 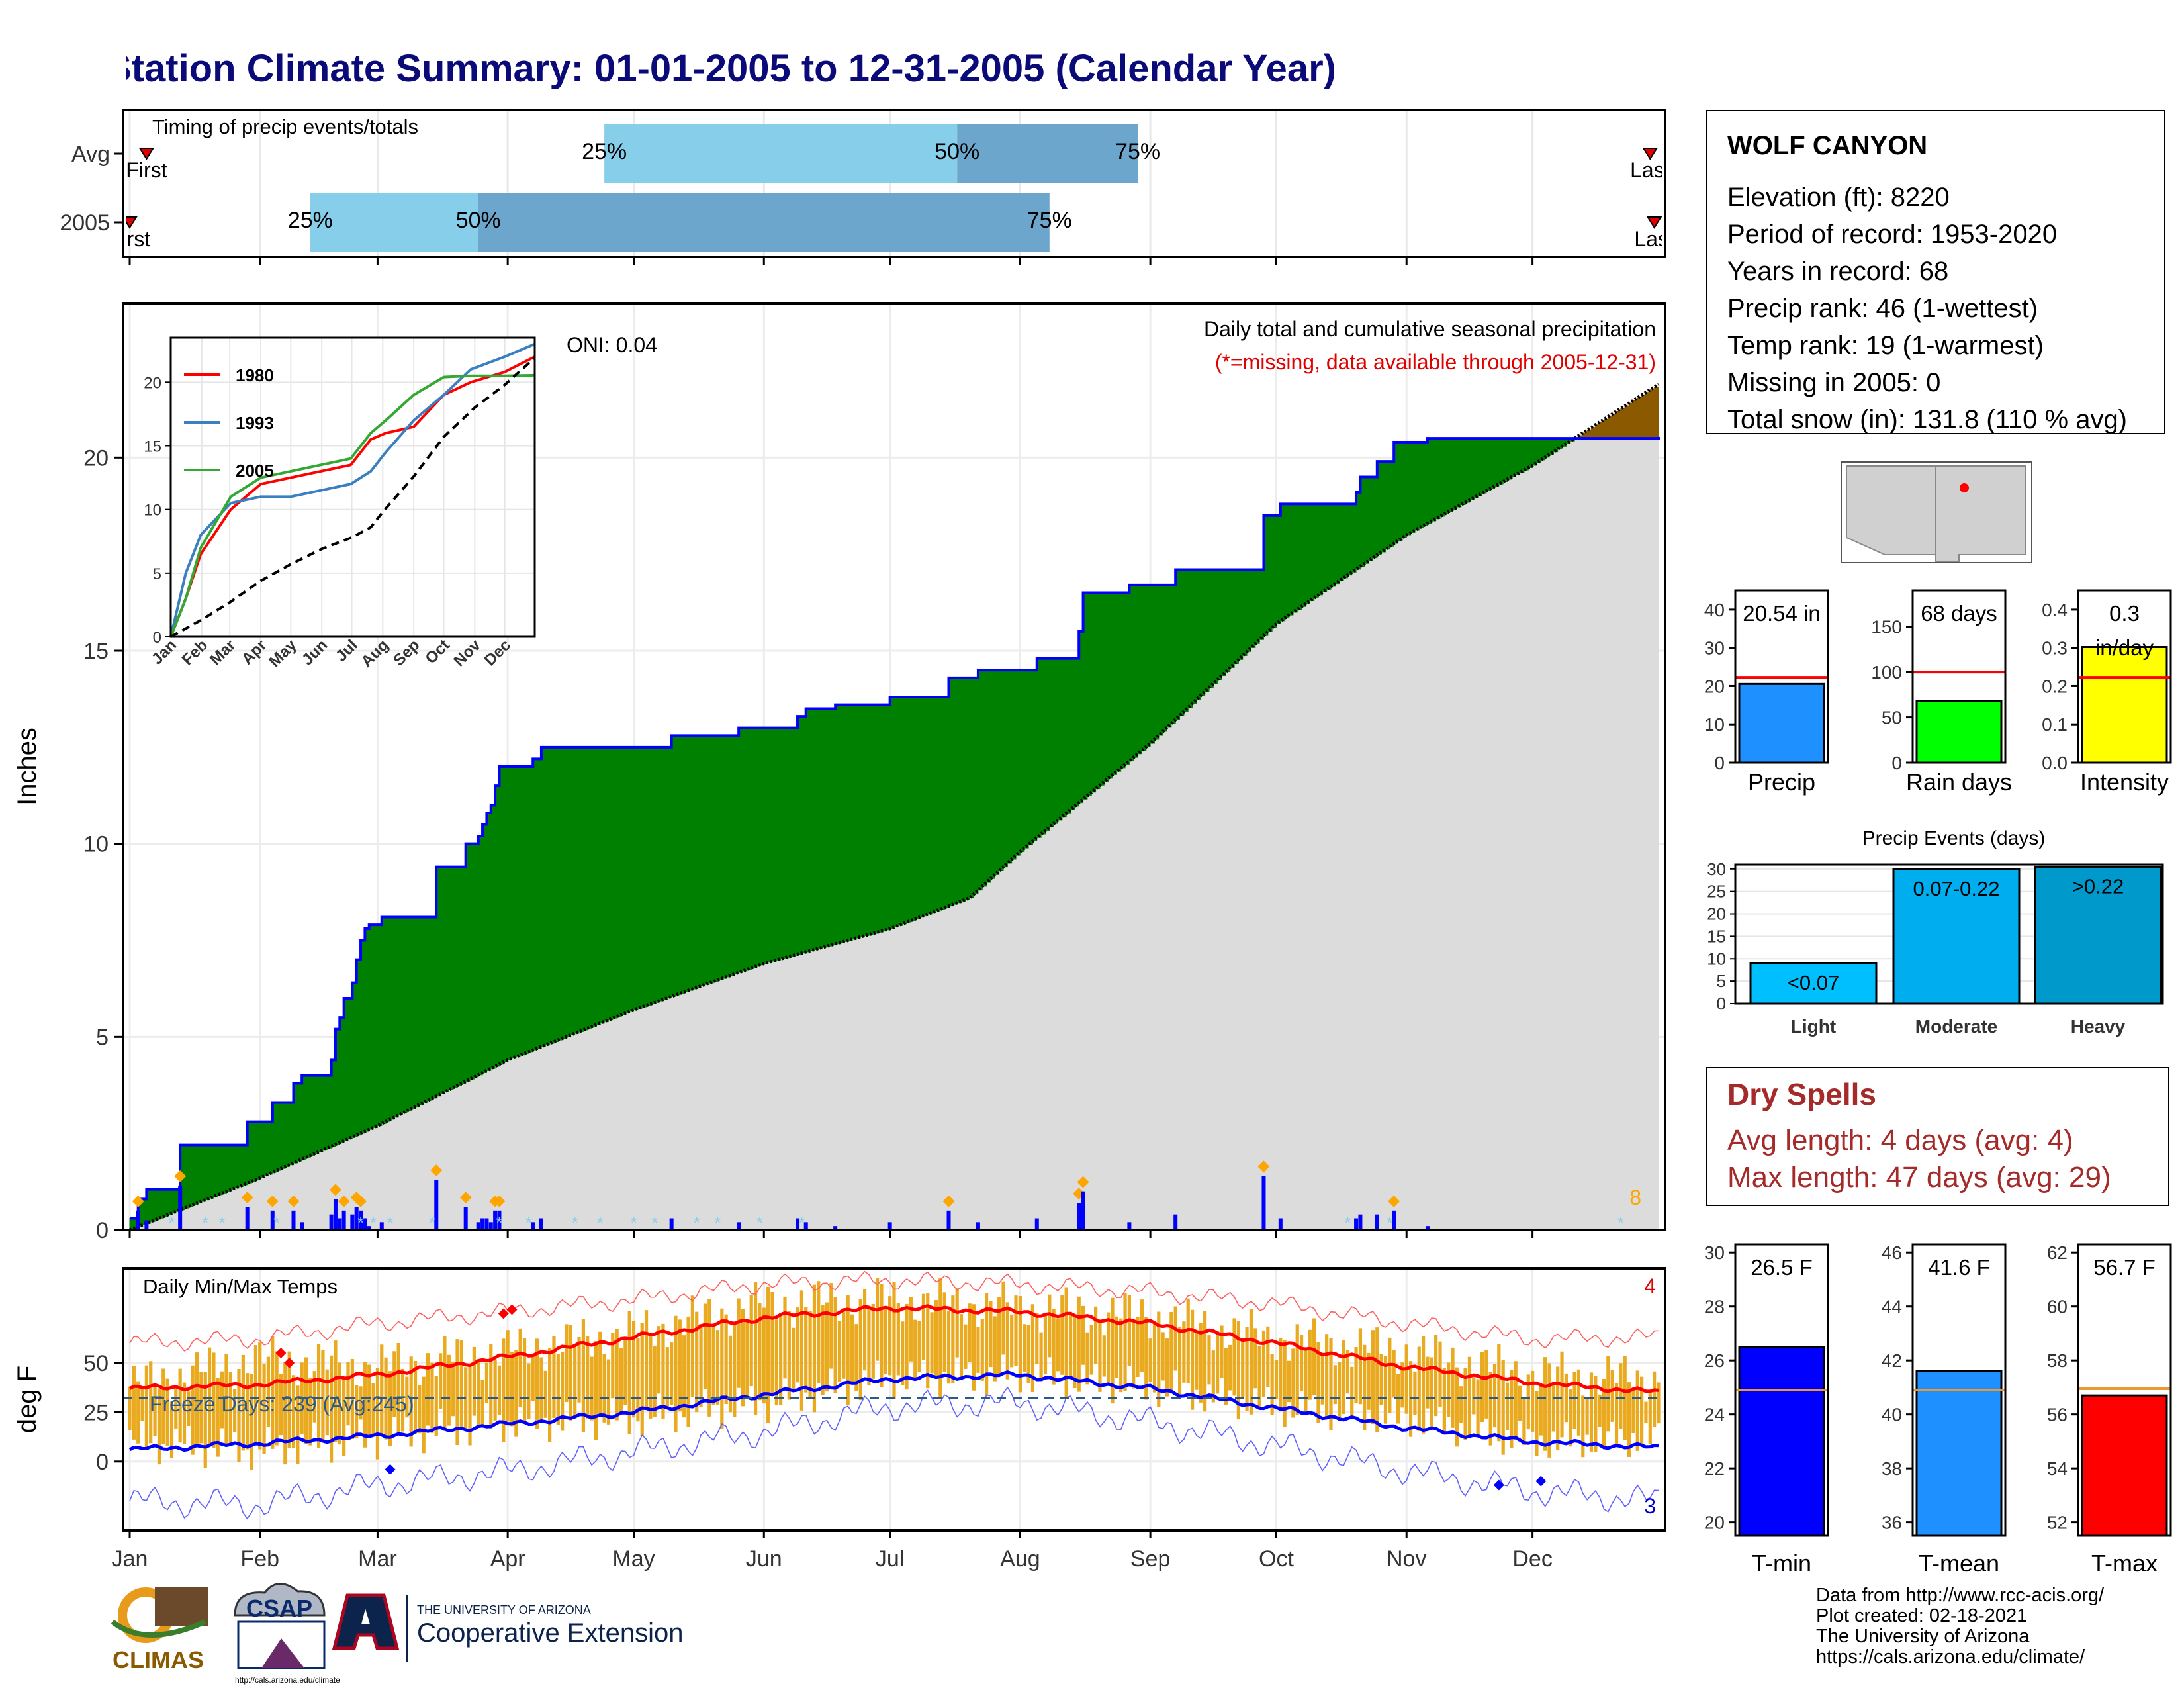 I want to click on record-low-marker, so click(x=1541, y=1481).